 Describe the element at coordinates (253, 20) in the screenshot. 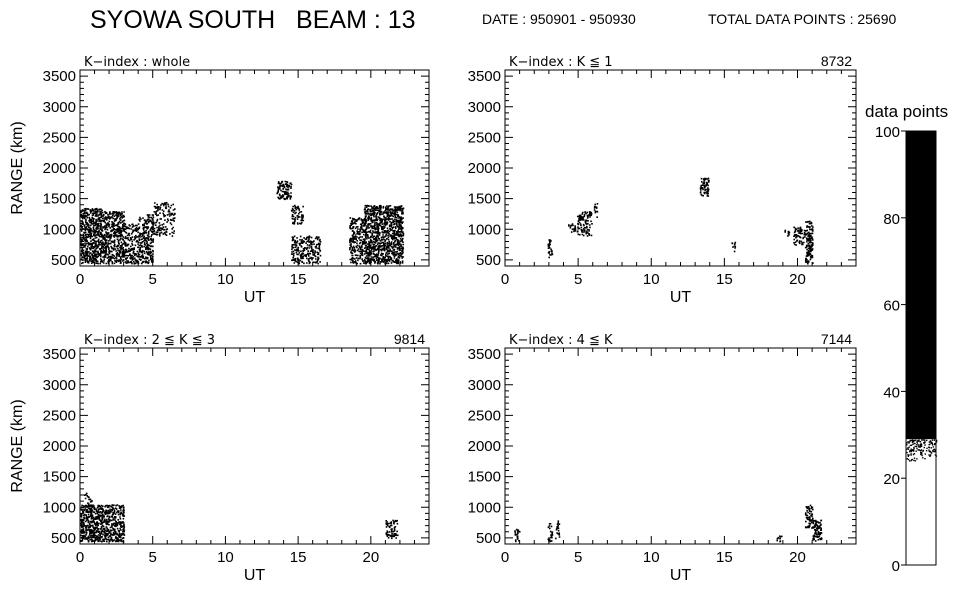

I see `figure-title: SYOWA SOUTH BEAM : 13` at that location.